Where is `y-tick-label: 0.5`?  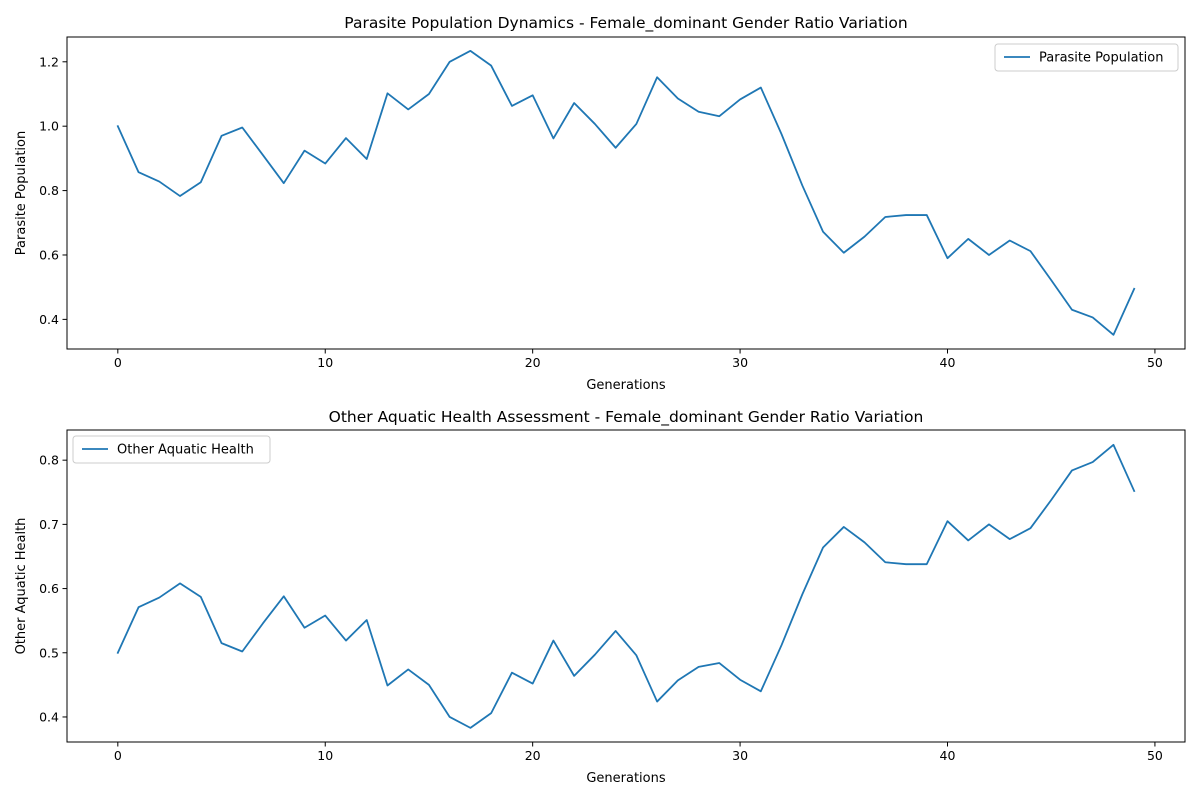 y-tick-label: 0.5 is located at coordinates (49, 652).